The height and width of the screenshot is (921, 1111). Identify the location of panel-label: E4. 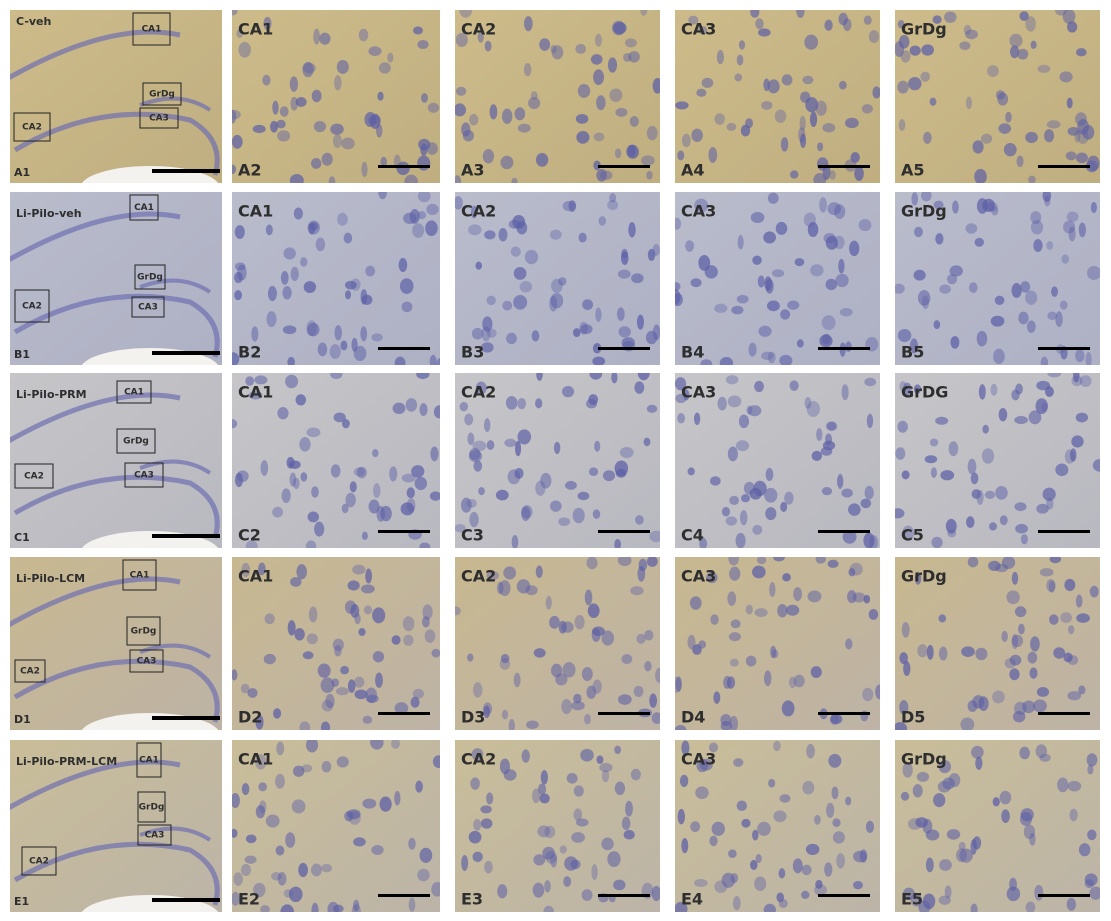
(692, 899).